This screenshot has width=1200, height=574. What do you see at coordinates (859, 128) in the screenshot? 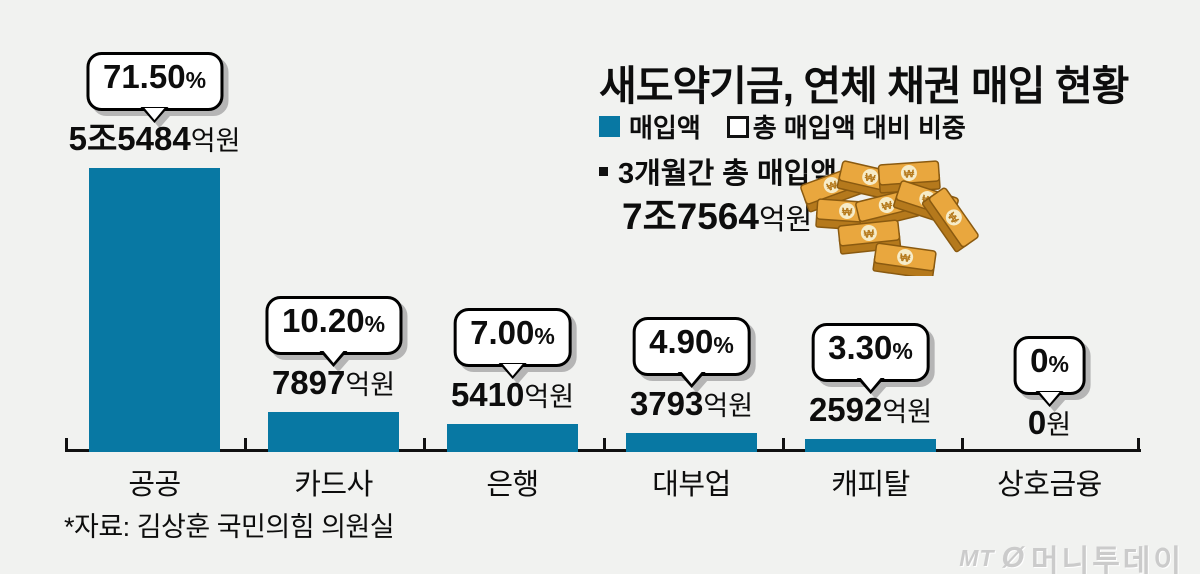
I see `legend-label-share: 총 매입액 대비 비중` at bounding box center [859, 128].